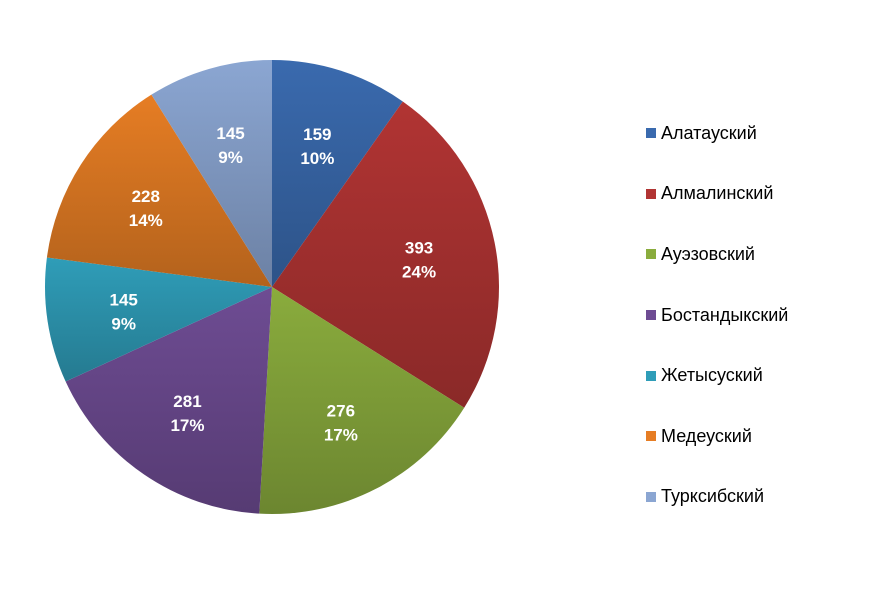  I want to click on legend-item-turksib: Турксибский, so click(717, 497).